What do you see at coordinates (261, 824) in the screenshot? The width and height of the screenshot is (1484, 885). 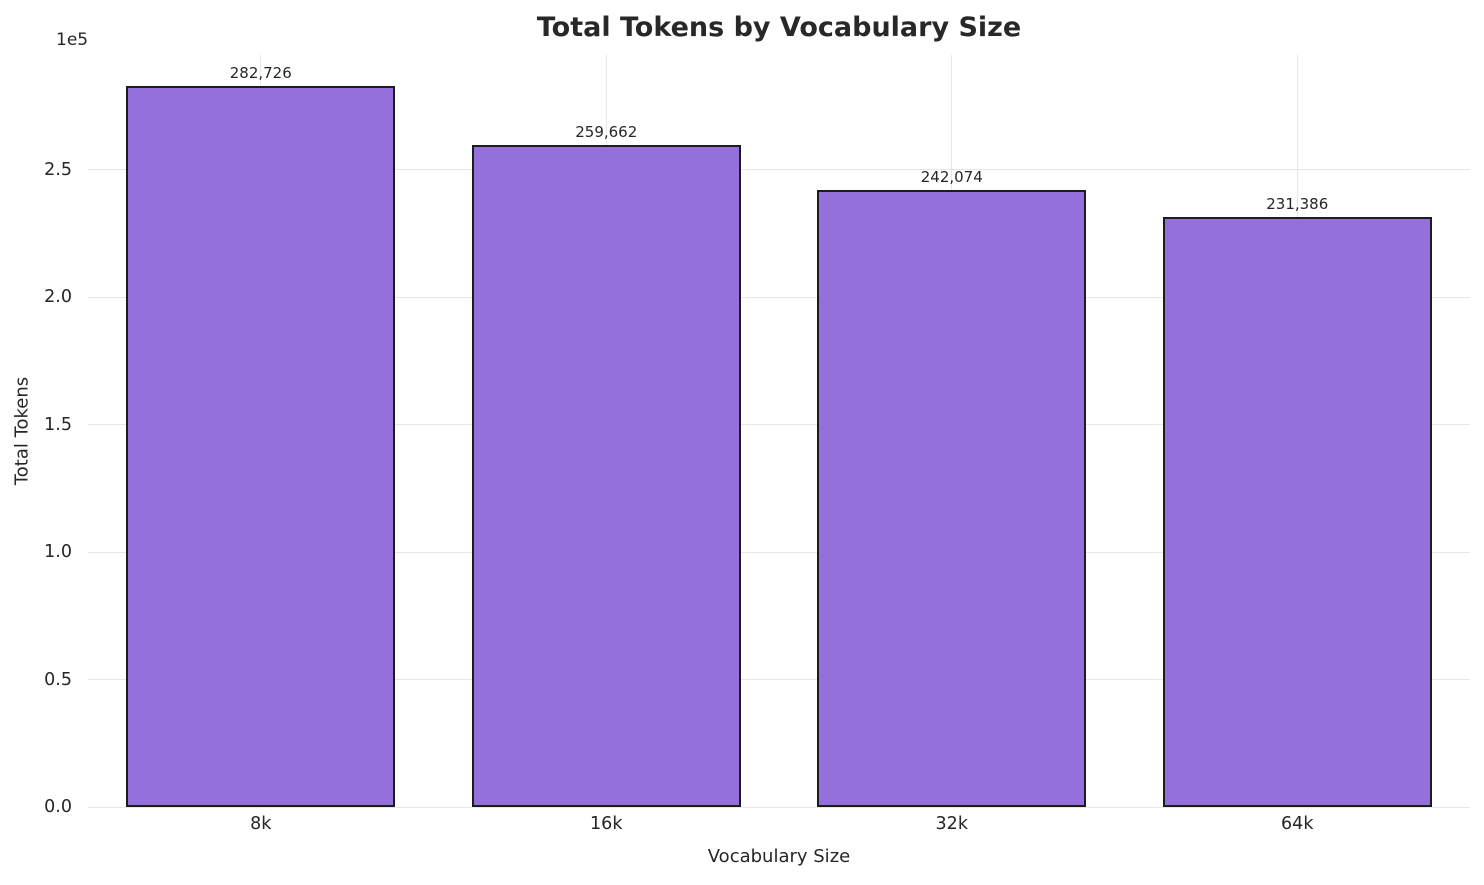 I see `x-tick-label: 8k` at bounding box center [261, 824].